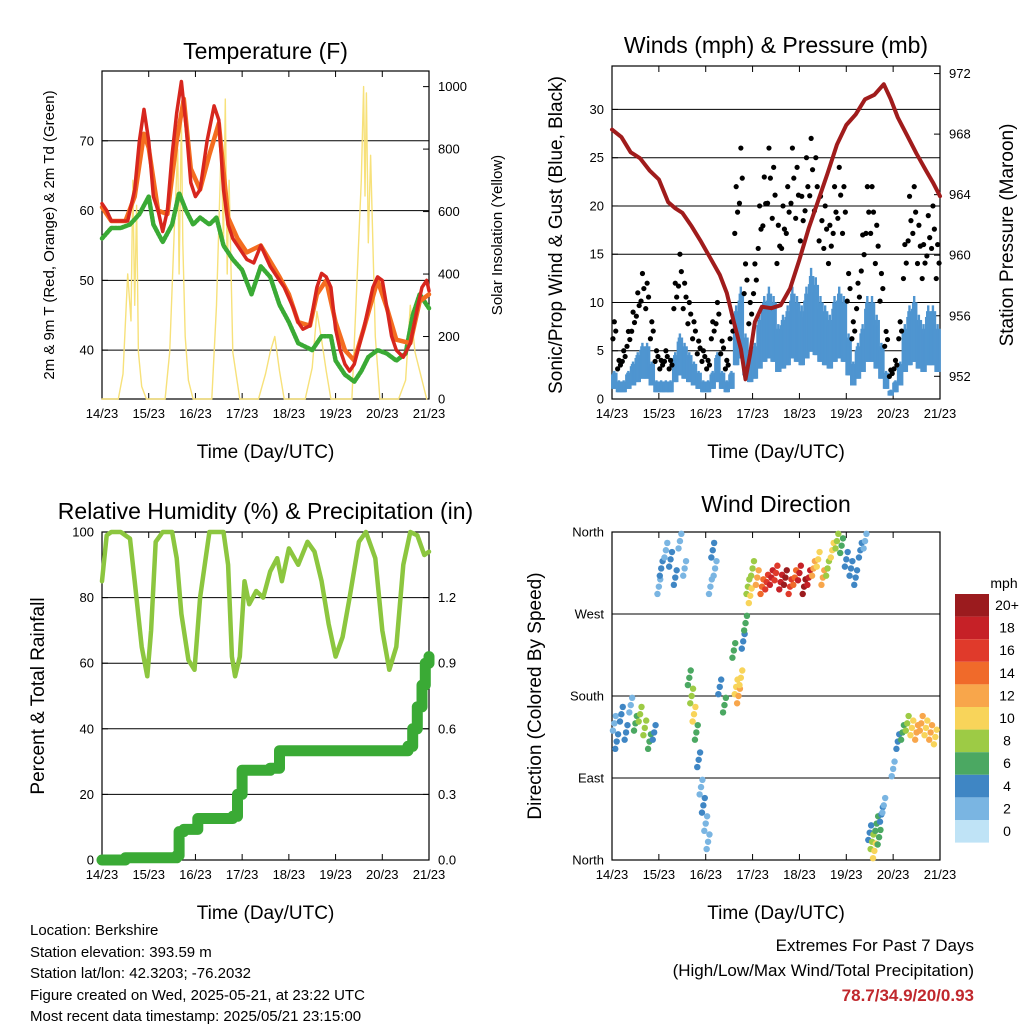 The height and width of the screenshot is (1028, 1024). What do you see at coordinates (265, 51) in the screenshot?
I see `chart-title: Temperature (F)` at bounding box center [265, 51].